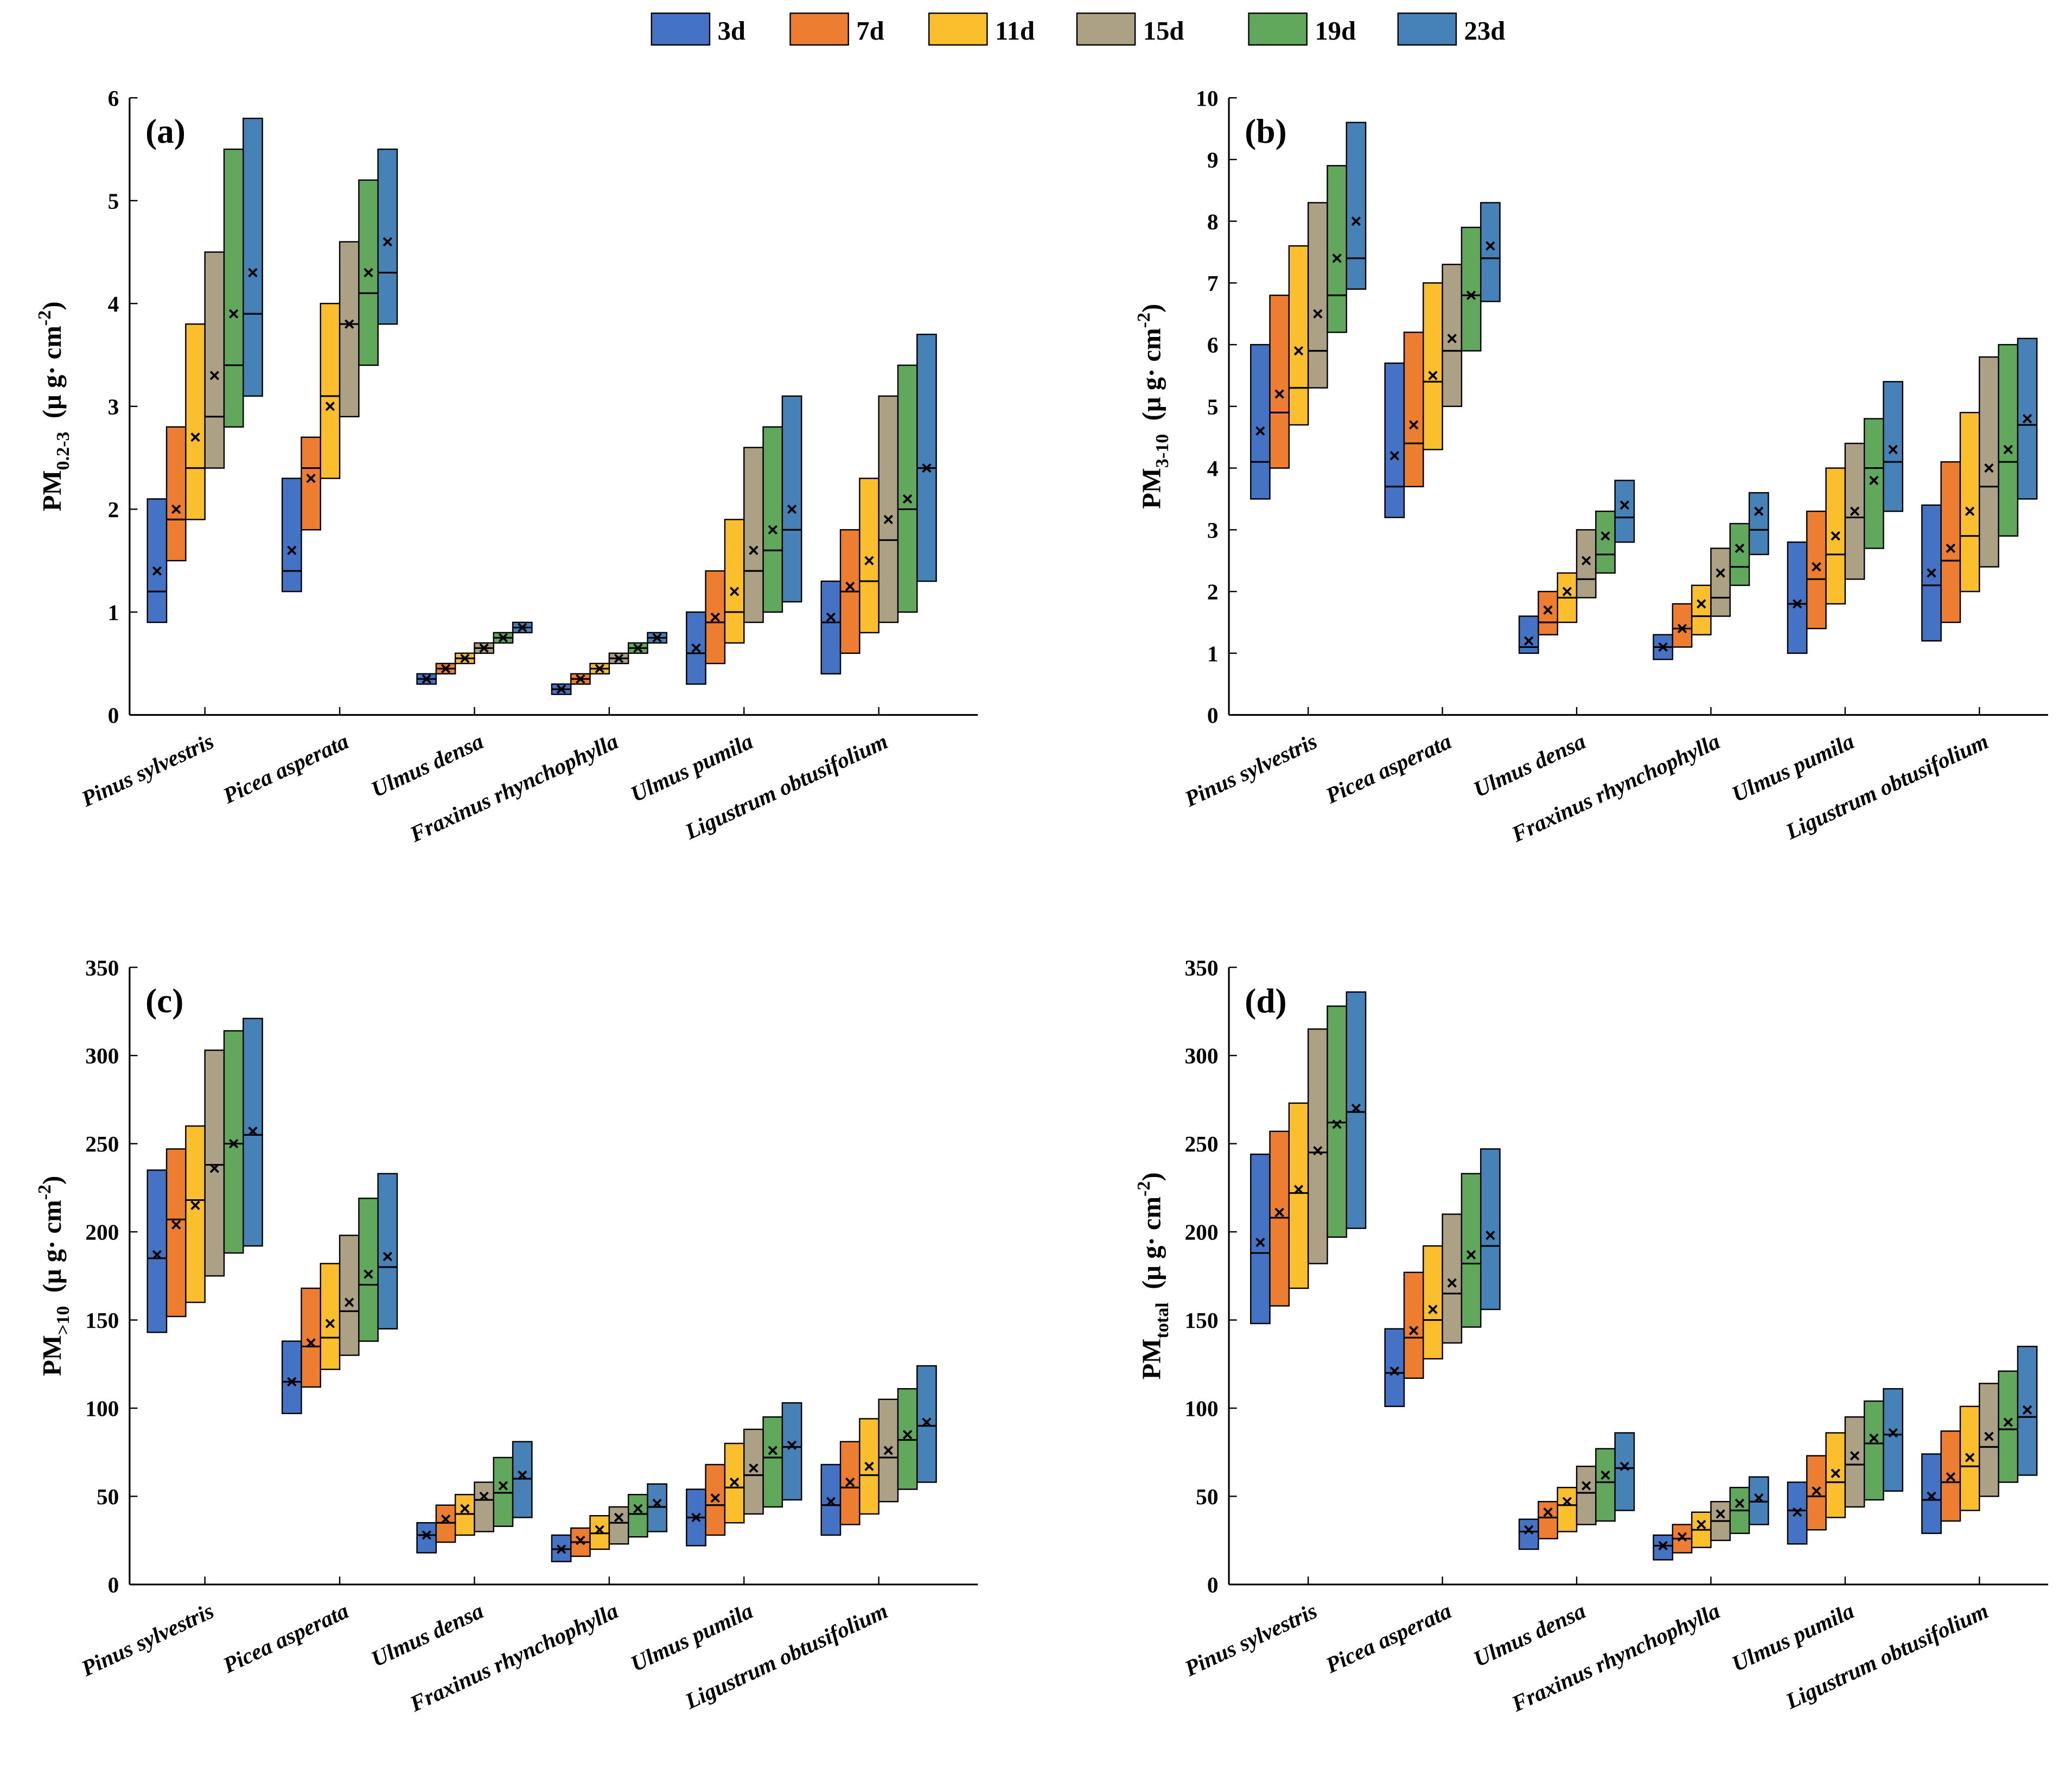 This screenshot has height=1788, width=2072. What do you see at coordinates (1485, 31) in the screenshot?
I see `legend-label: 23d` at bounding box center [1485, 31].